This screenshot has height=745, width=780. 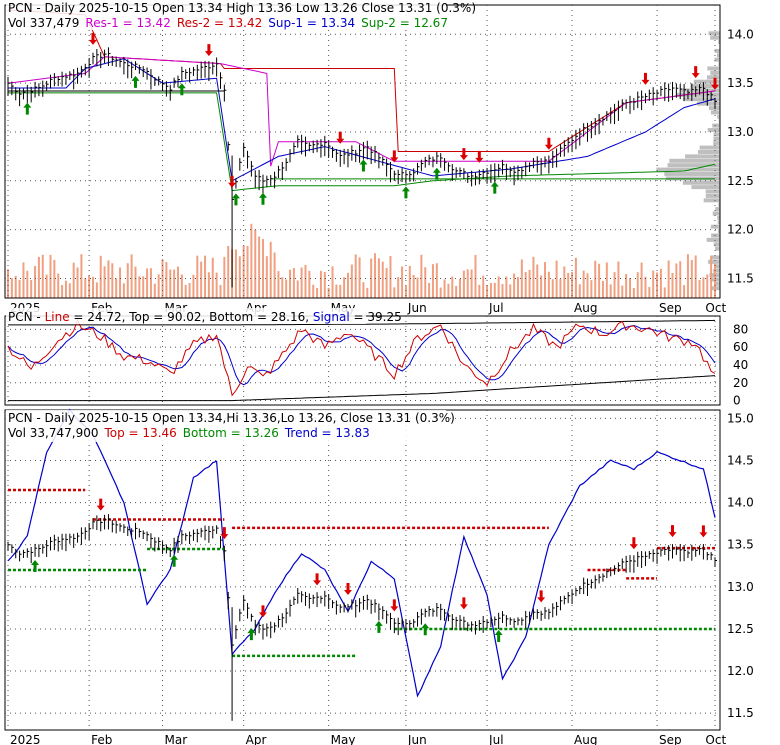 What do you see at coordinates (362, 388) in the screenshot?
I see `osc-bottom-line` at bounding box center [362, 388].